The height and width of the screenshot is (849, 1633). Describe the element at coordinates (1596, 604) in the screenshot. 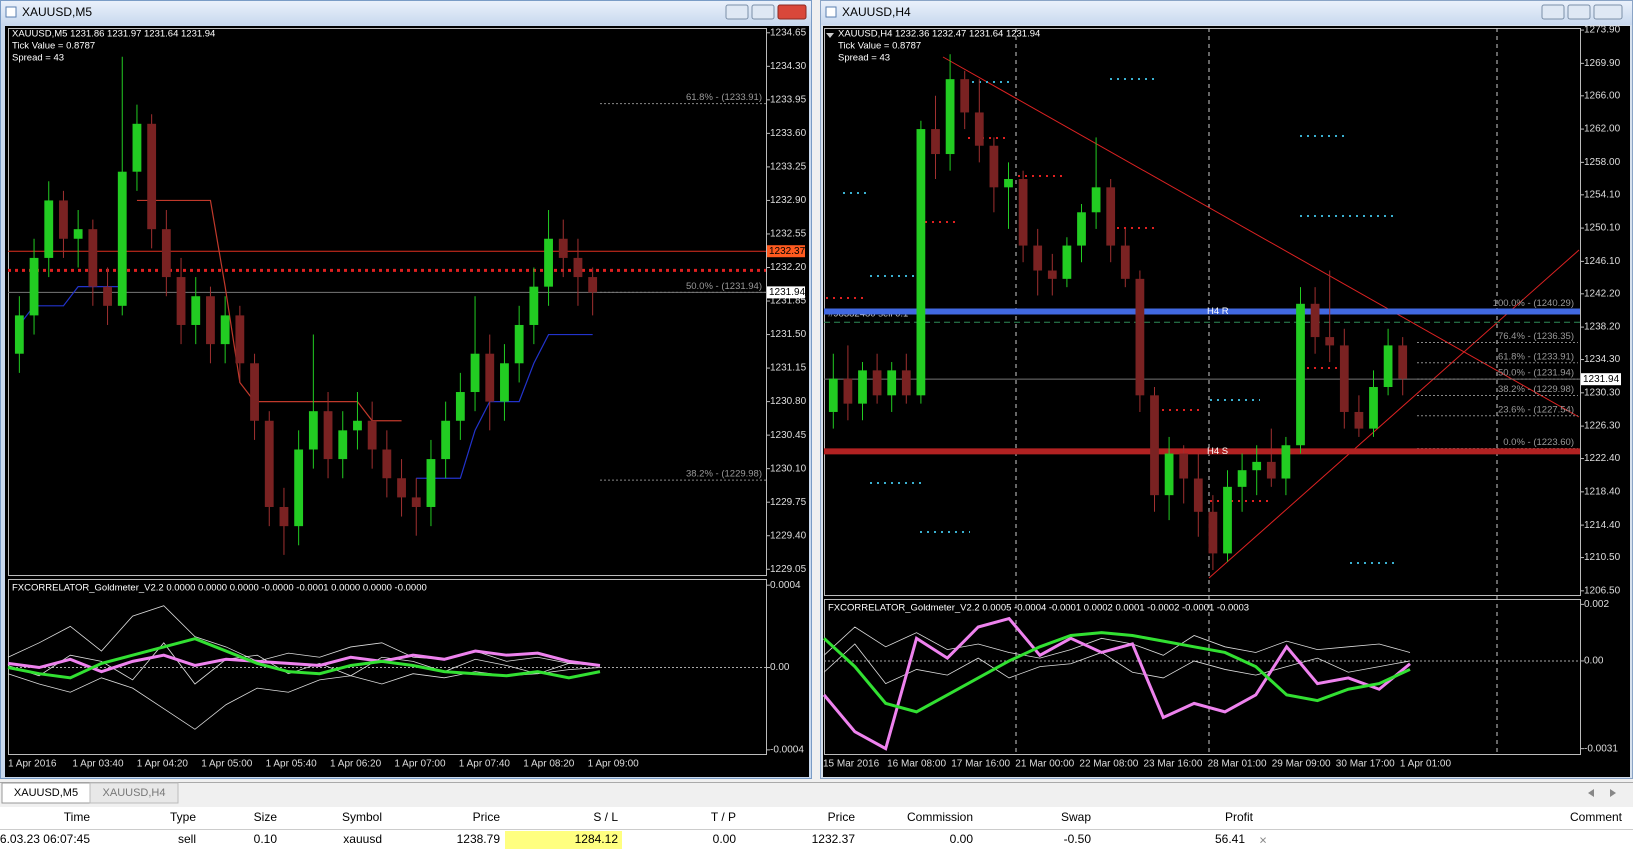

I see `indicator-tick-label: 0.002` at that location.